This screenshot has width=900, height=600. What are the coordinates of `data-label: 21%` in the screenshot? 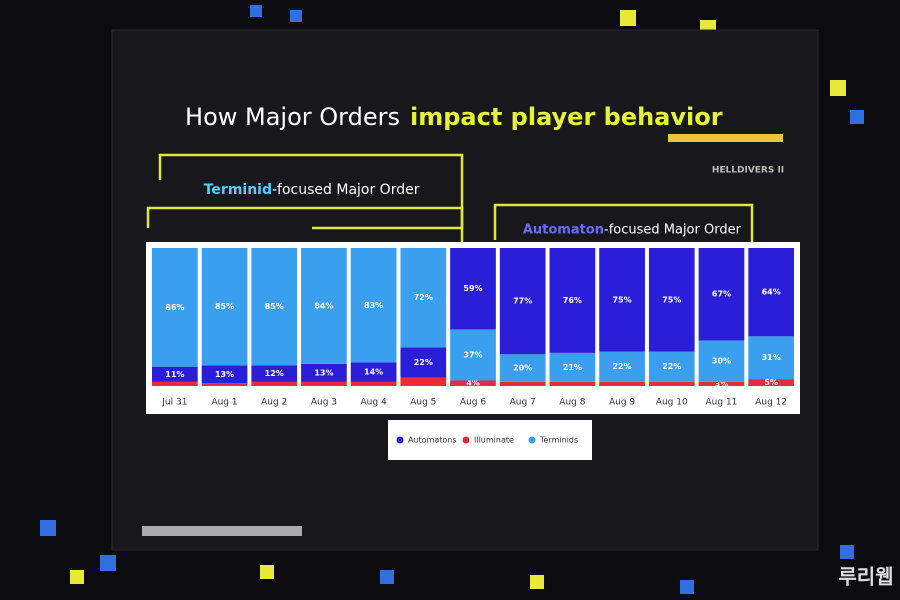 It's located at (572, 367).